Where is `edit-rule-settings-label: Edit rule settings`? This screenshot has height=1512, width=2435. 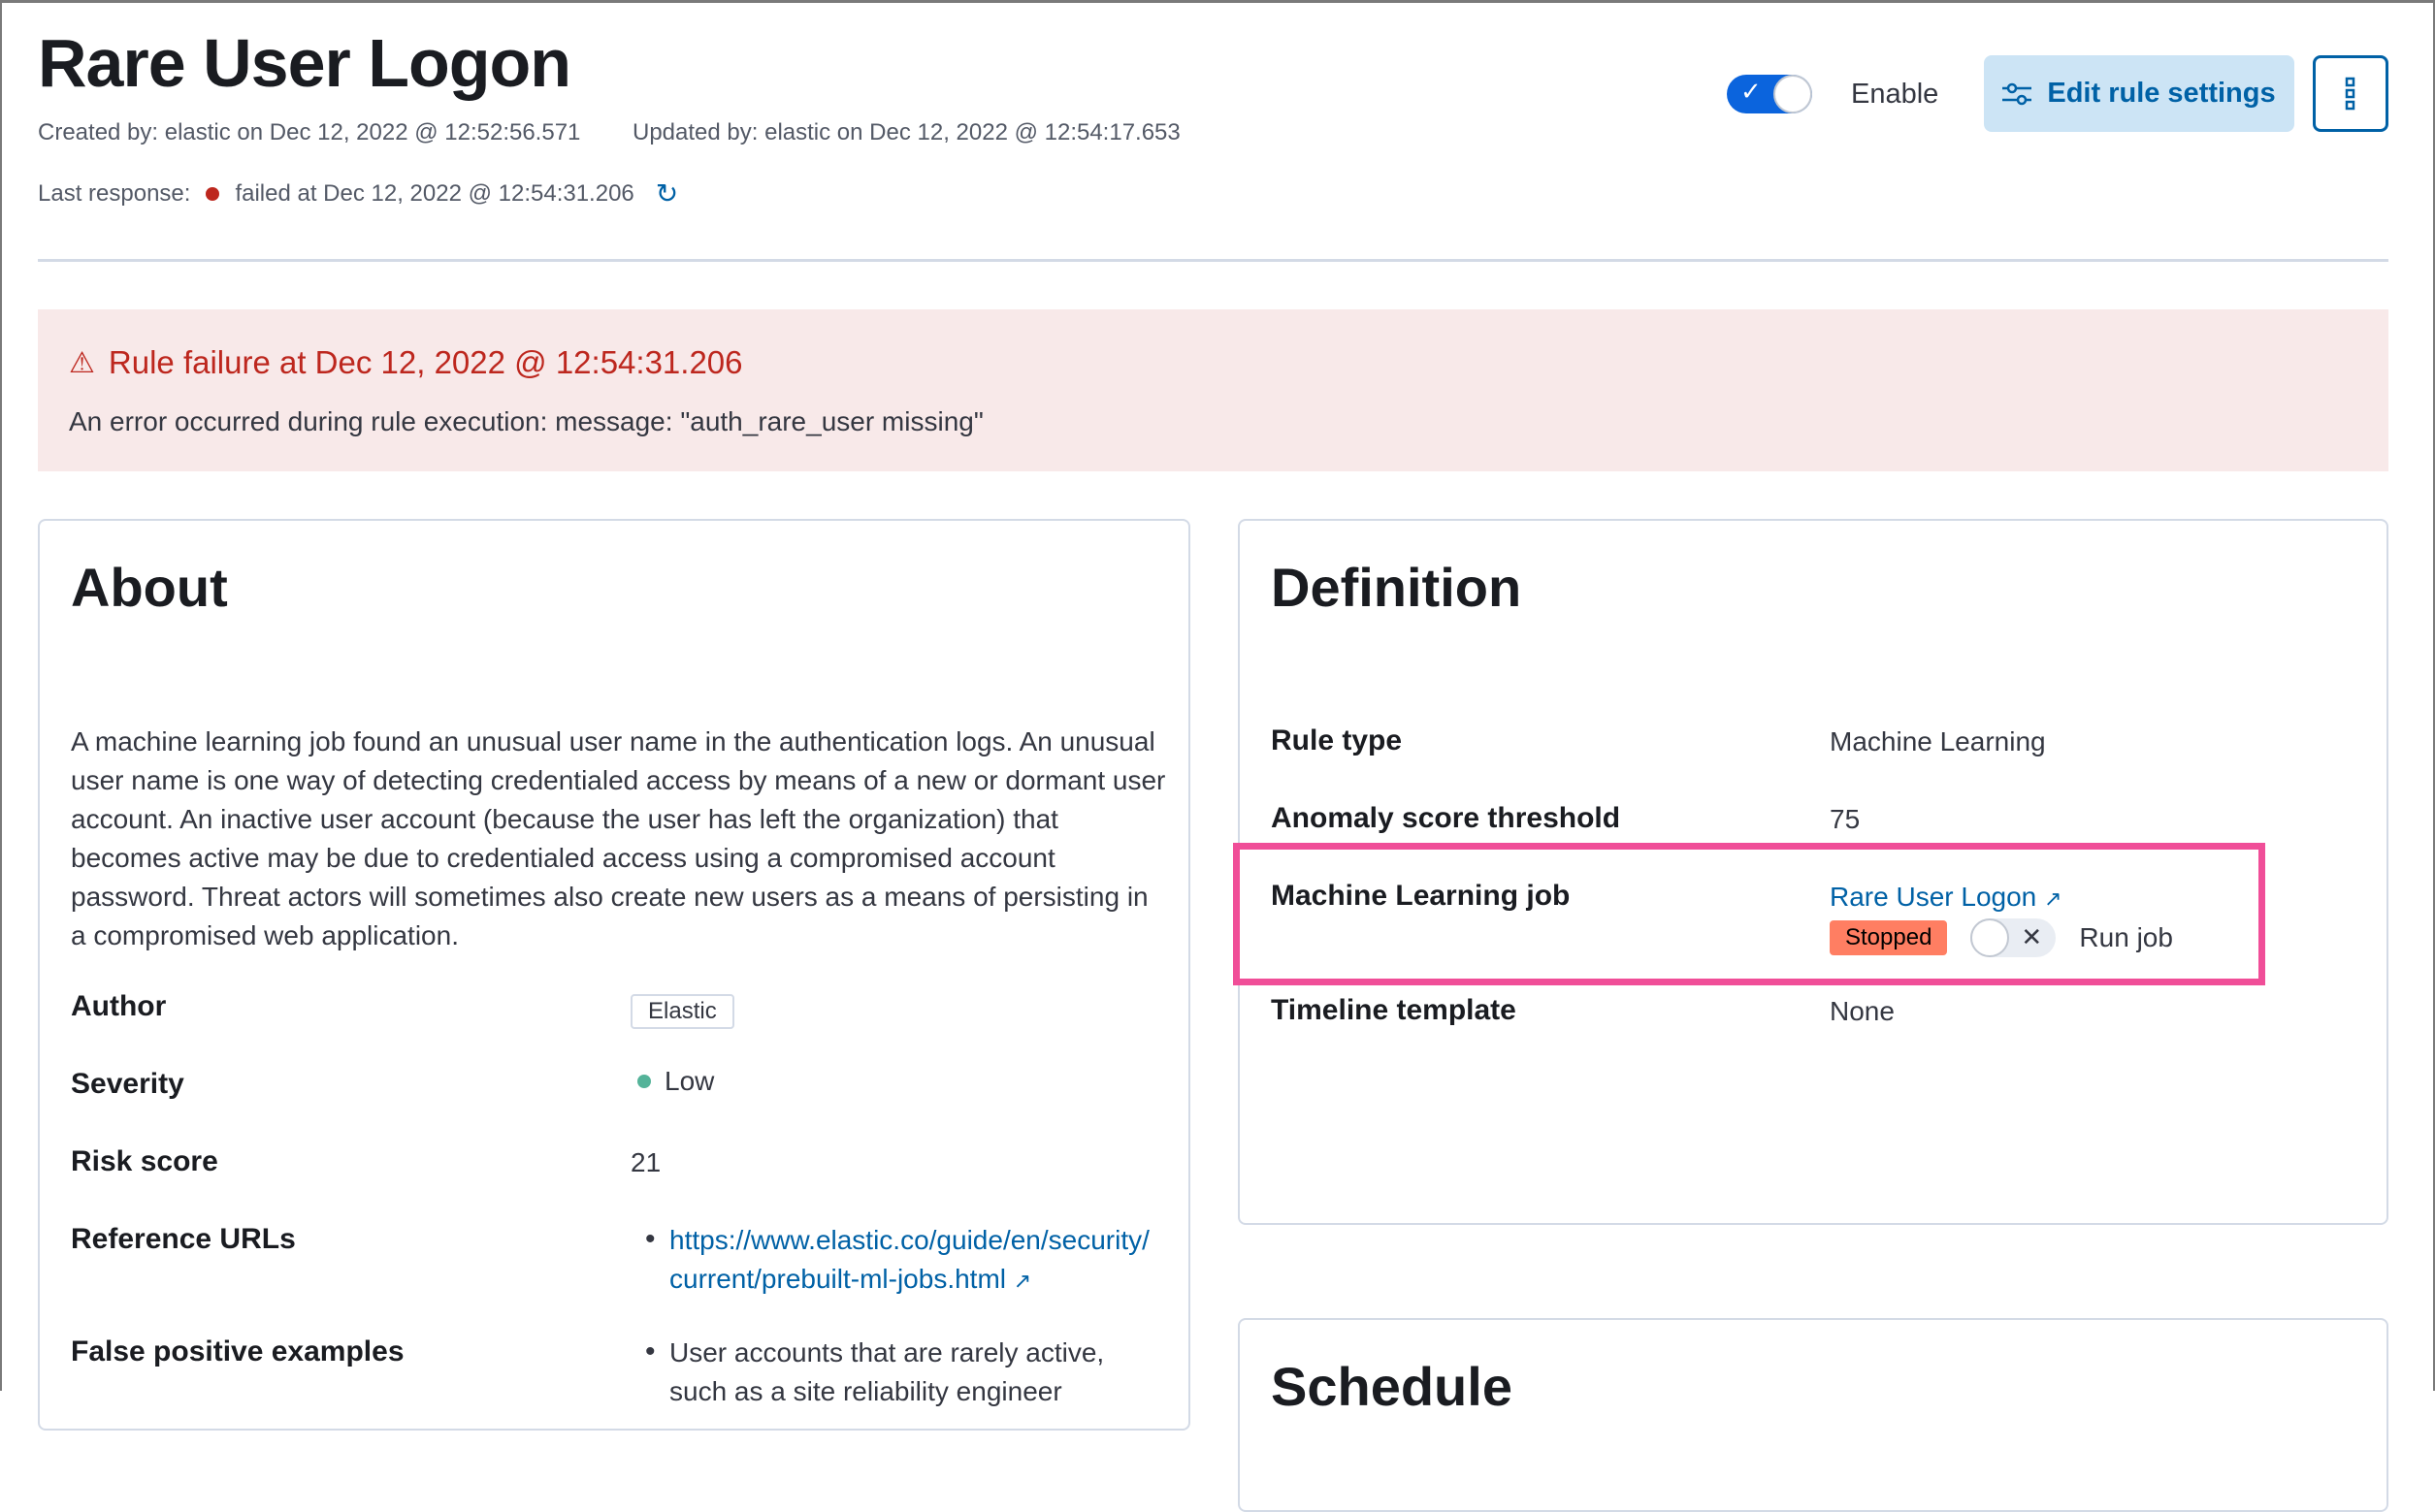 edit-rule-settings-label: Edit rule settings is located at coordinates (2161, 93).